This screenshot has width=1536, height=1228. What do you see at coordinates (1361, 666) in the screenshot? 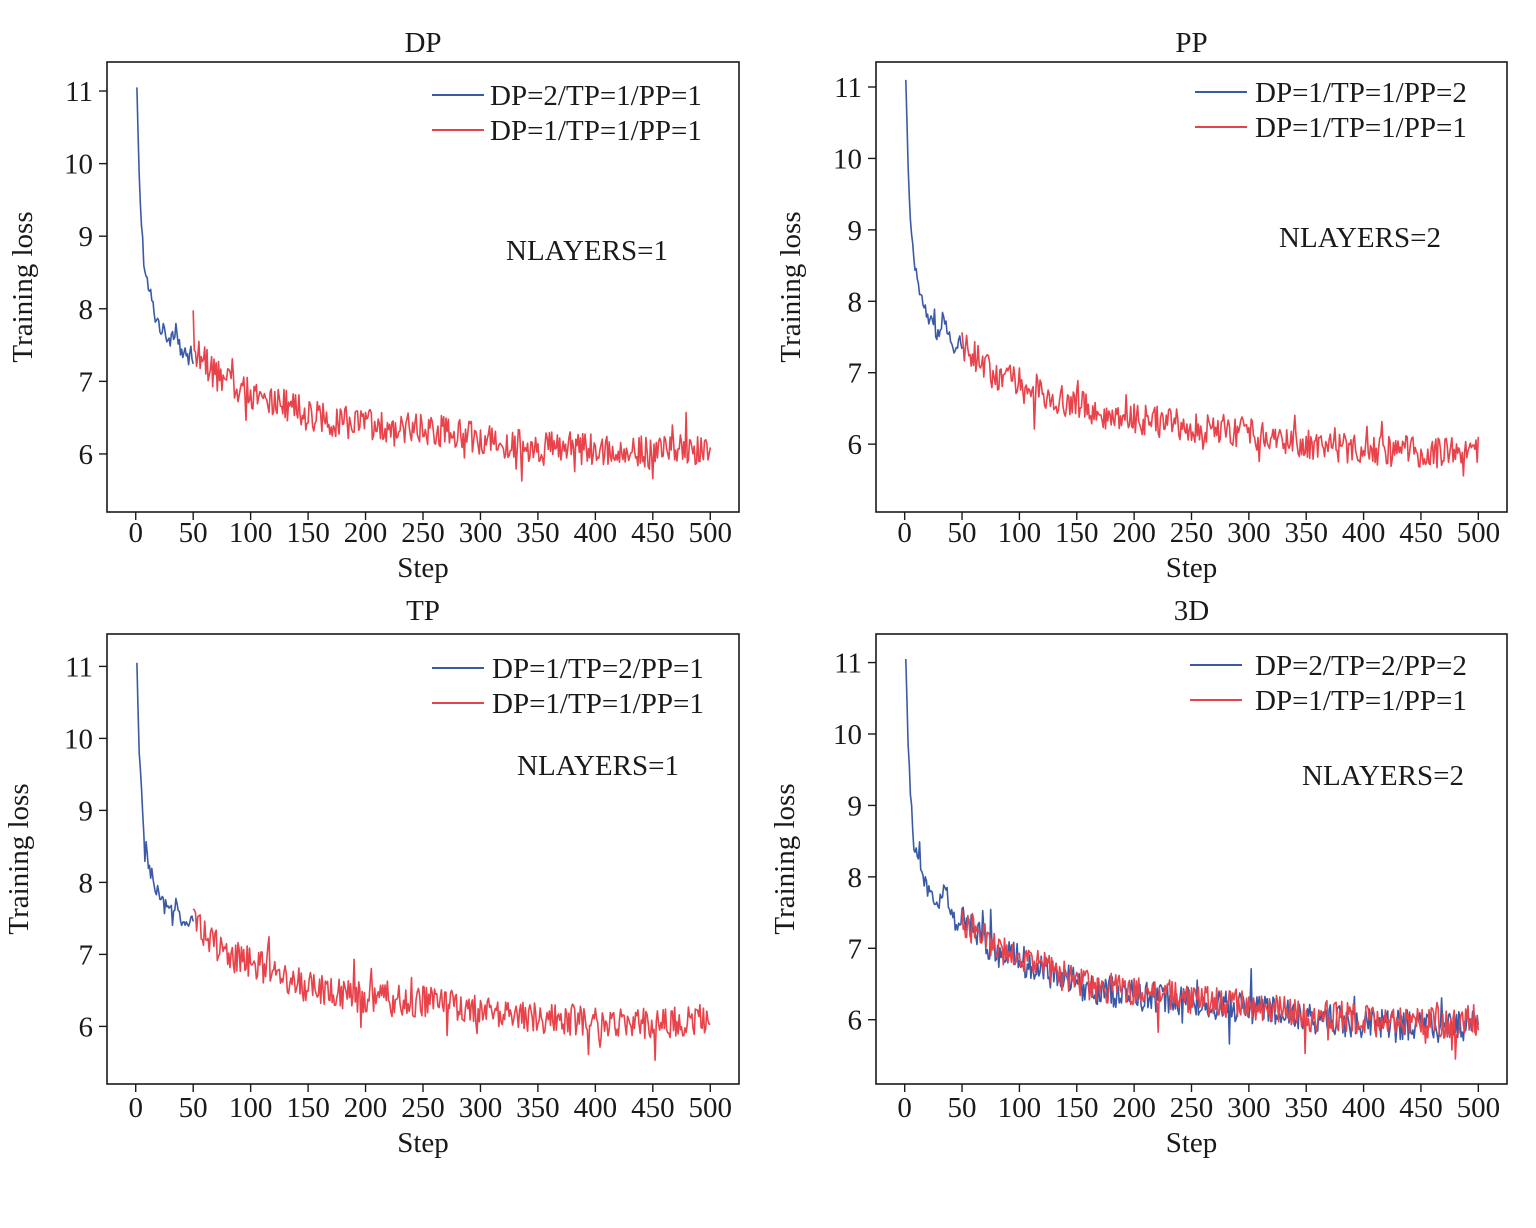
I see `legend-label: DP=2/TP=2/PP=2` at bounding box center [1361, 666].